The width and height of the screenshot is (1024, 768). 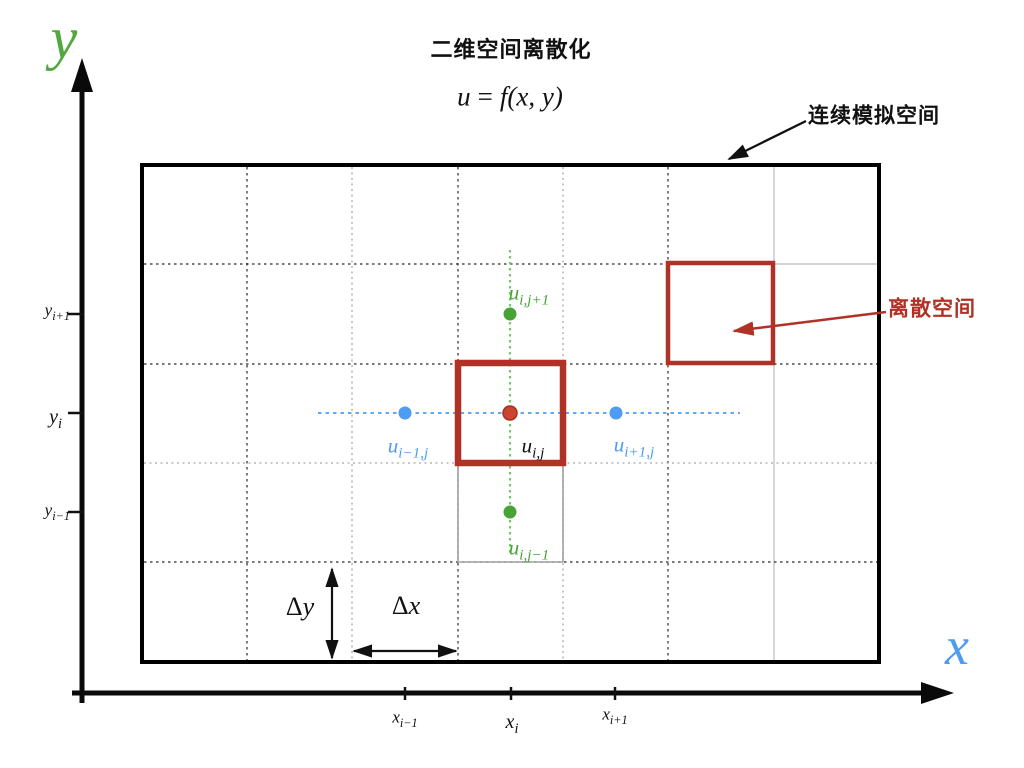 What do you see at coordinates (57, 511) in the screenshot?
I see `y-tick-label-i-1: yi−1` at bounding box center [57, 511].